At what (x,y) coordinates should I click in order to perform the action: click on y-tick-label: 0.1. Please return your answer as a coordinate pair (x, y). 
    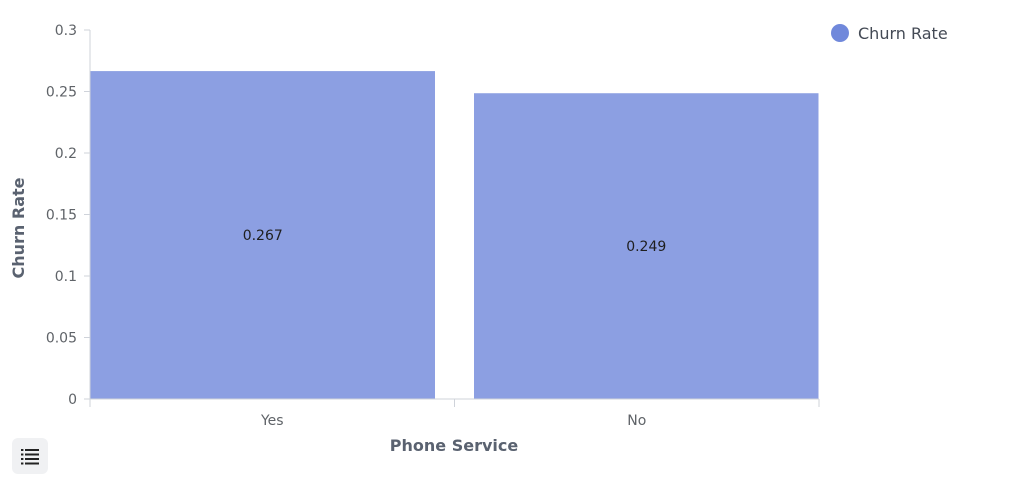
    Looking at the image, I should click on (66, 277).